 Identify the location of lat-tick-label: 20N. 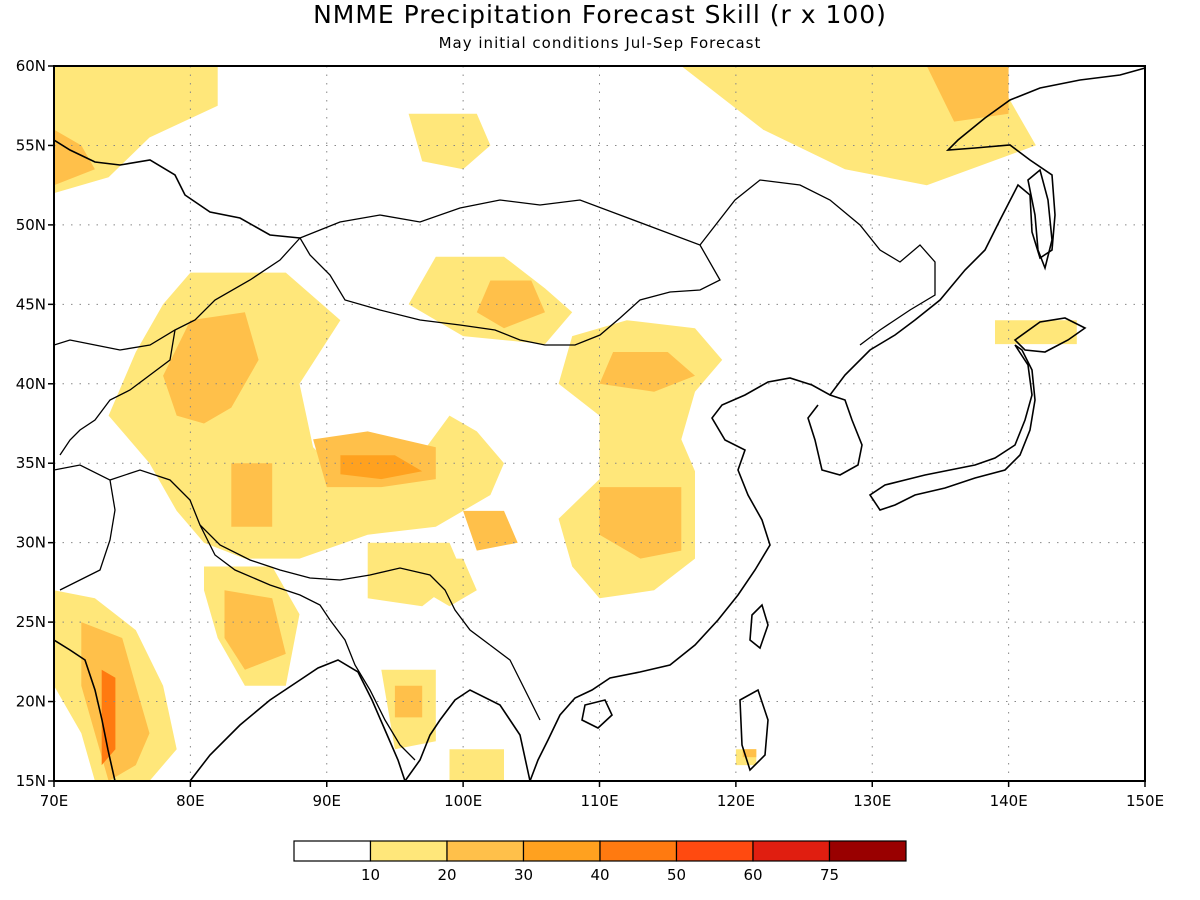
(31, 702).